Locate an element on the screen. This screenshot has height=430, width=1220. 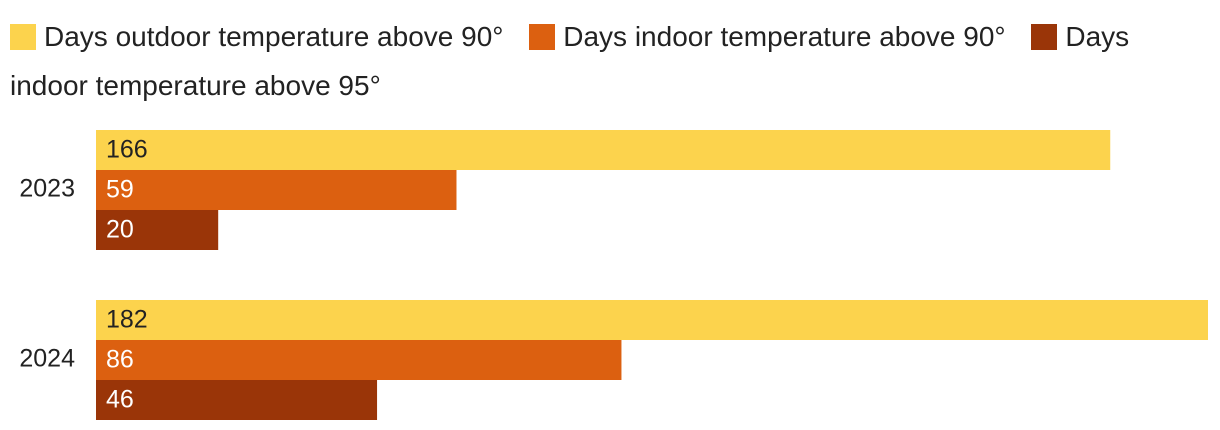
legend-label: Days indoor temperature above 90° is located at coordinates (784, 36).